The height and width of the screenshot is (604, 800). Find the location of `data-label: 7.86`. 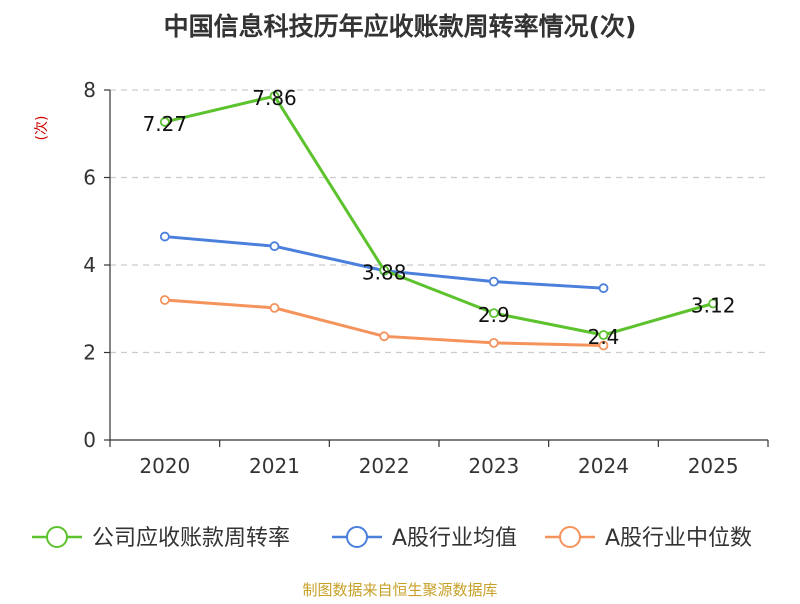

data-label: 7.86 is located at coordinates (274, 98).